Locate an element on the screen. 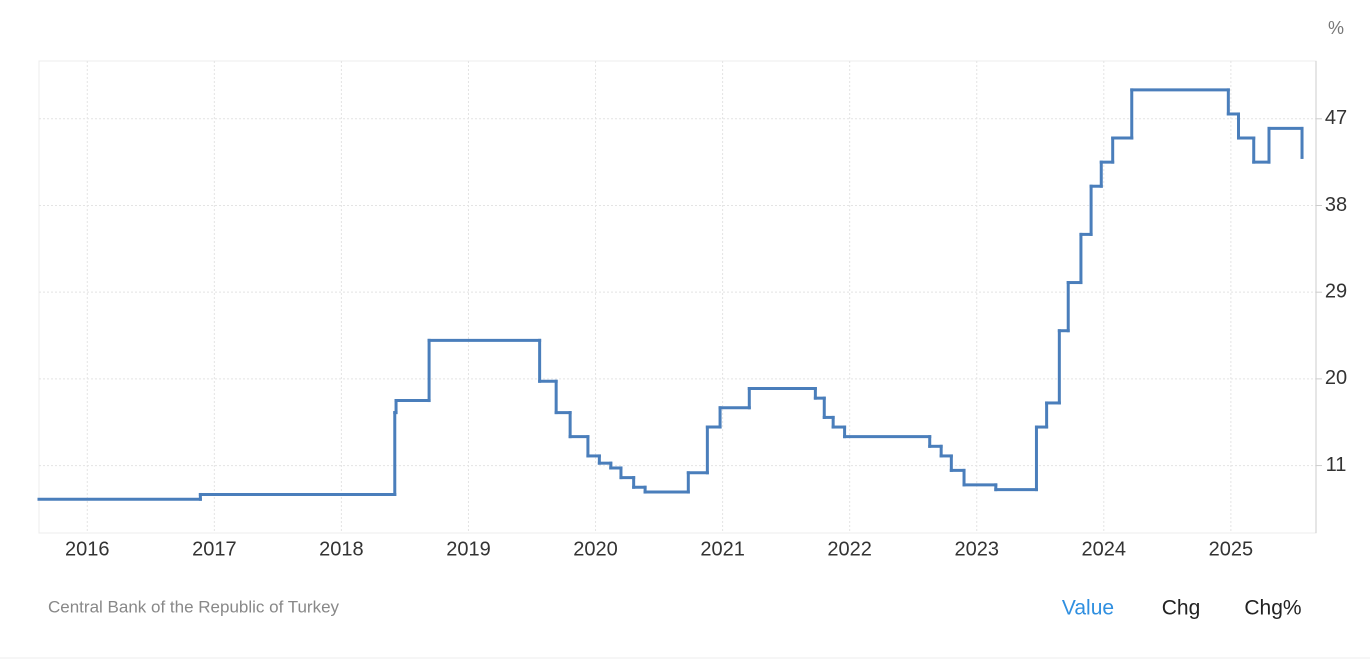  chgpct-button: Chg% is located at coordinates (1272, 608).